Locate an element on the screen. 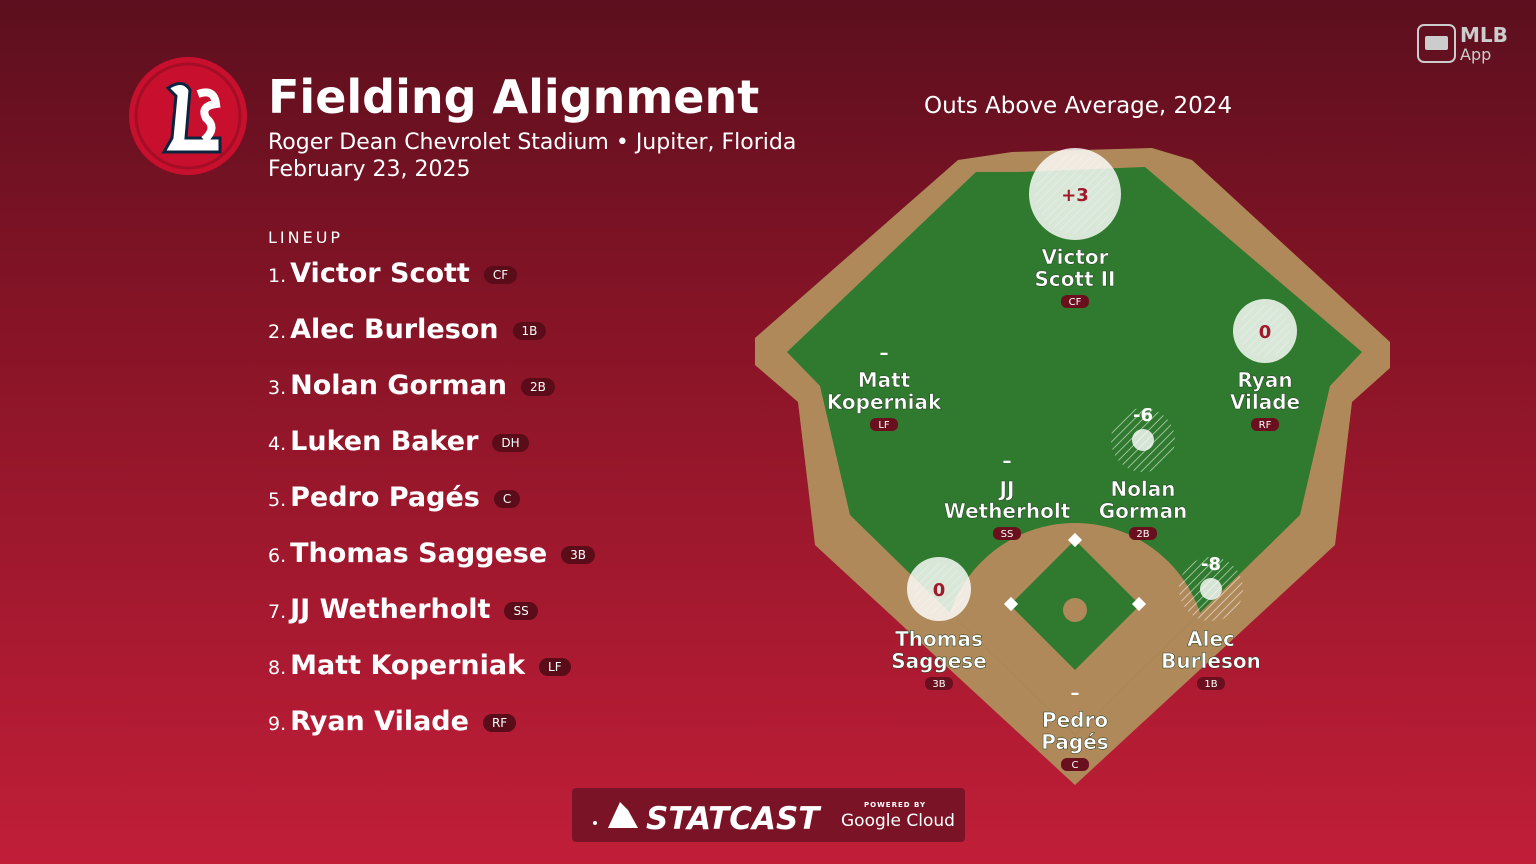  order: 5. is located at coordinates (277, 500).